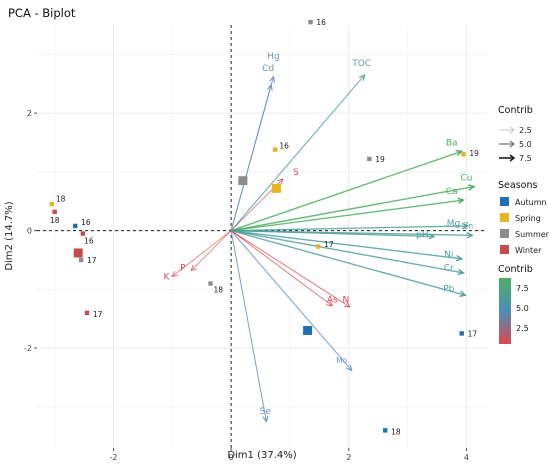 This screenshot has width=550, height=464. What do you see at coordinates (352, 208) in the screenshot?
I see `variable-arrow-cu` at bounding box center [352, 208].